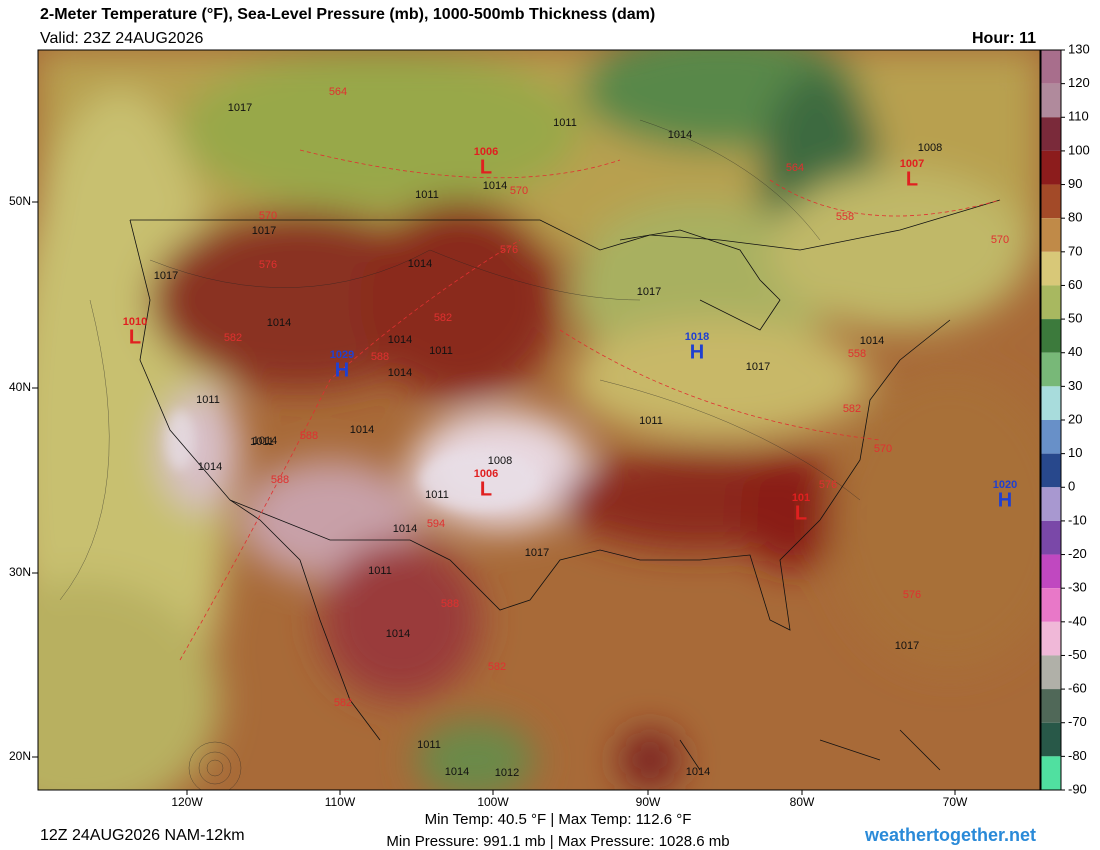 This screenshot has height=850, width=1100. Describe the element at coordinates (135, 322) in the screenshot. I see `pressure-center-value: 1010` at that location.